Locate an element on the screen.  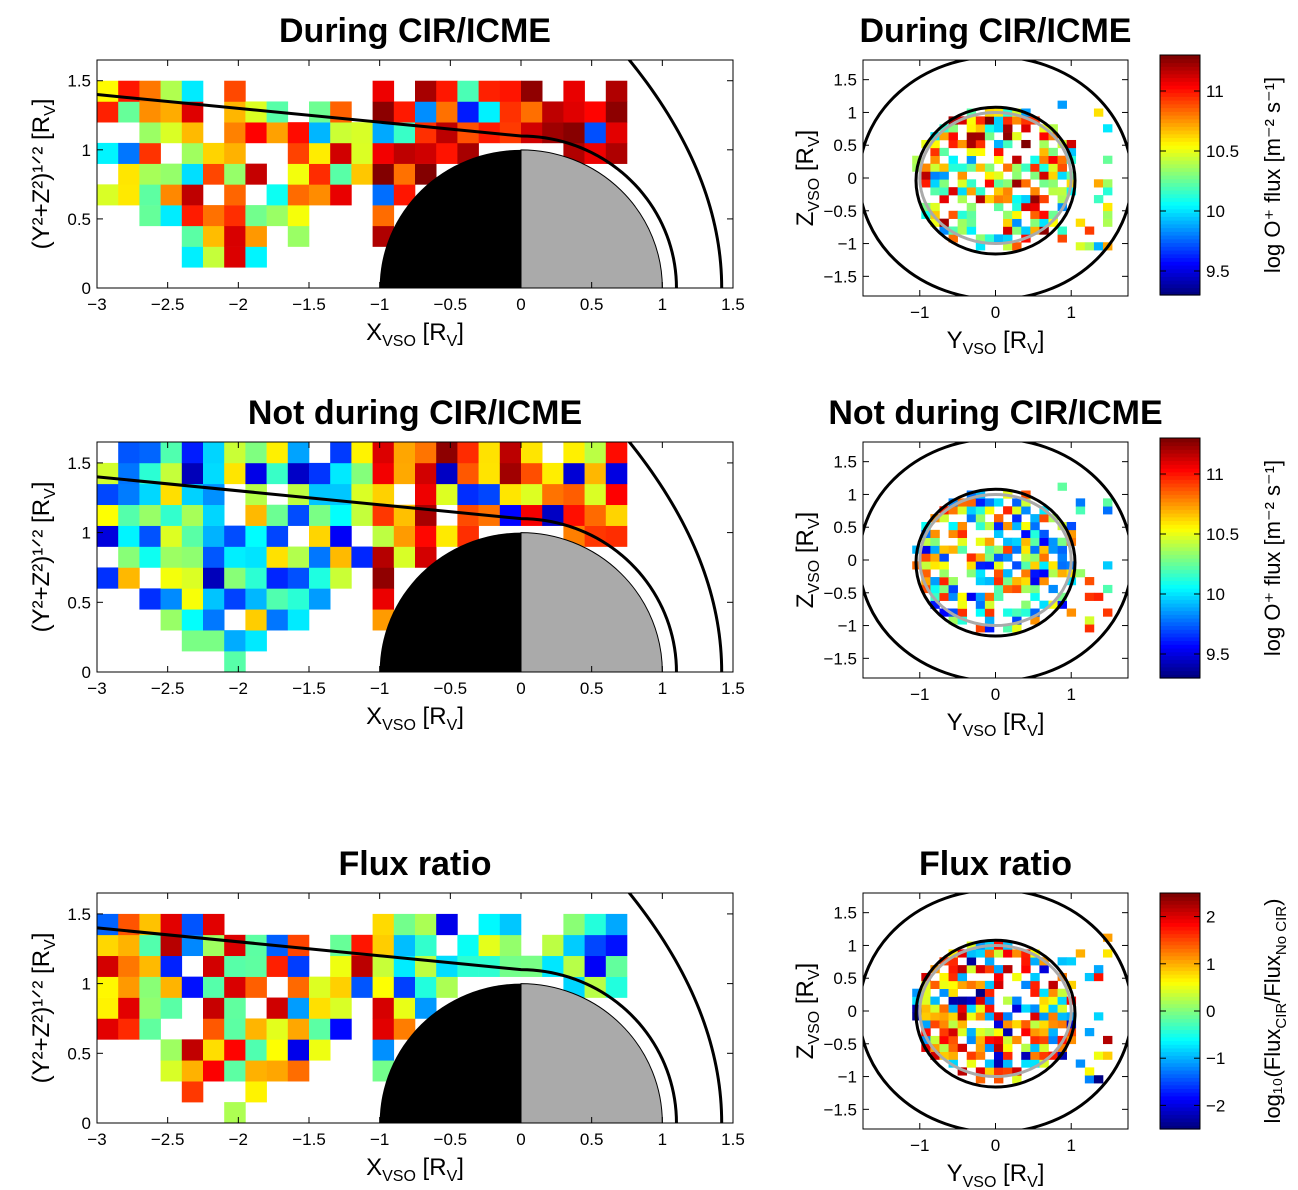
y-tick-label: 0.5 is located at coordinates (845, 145).